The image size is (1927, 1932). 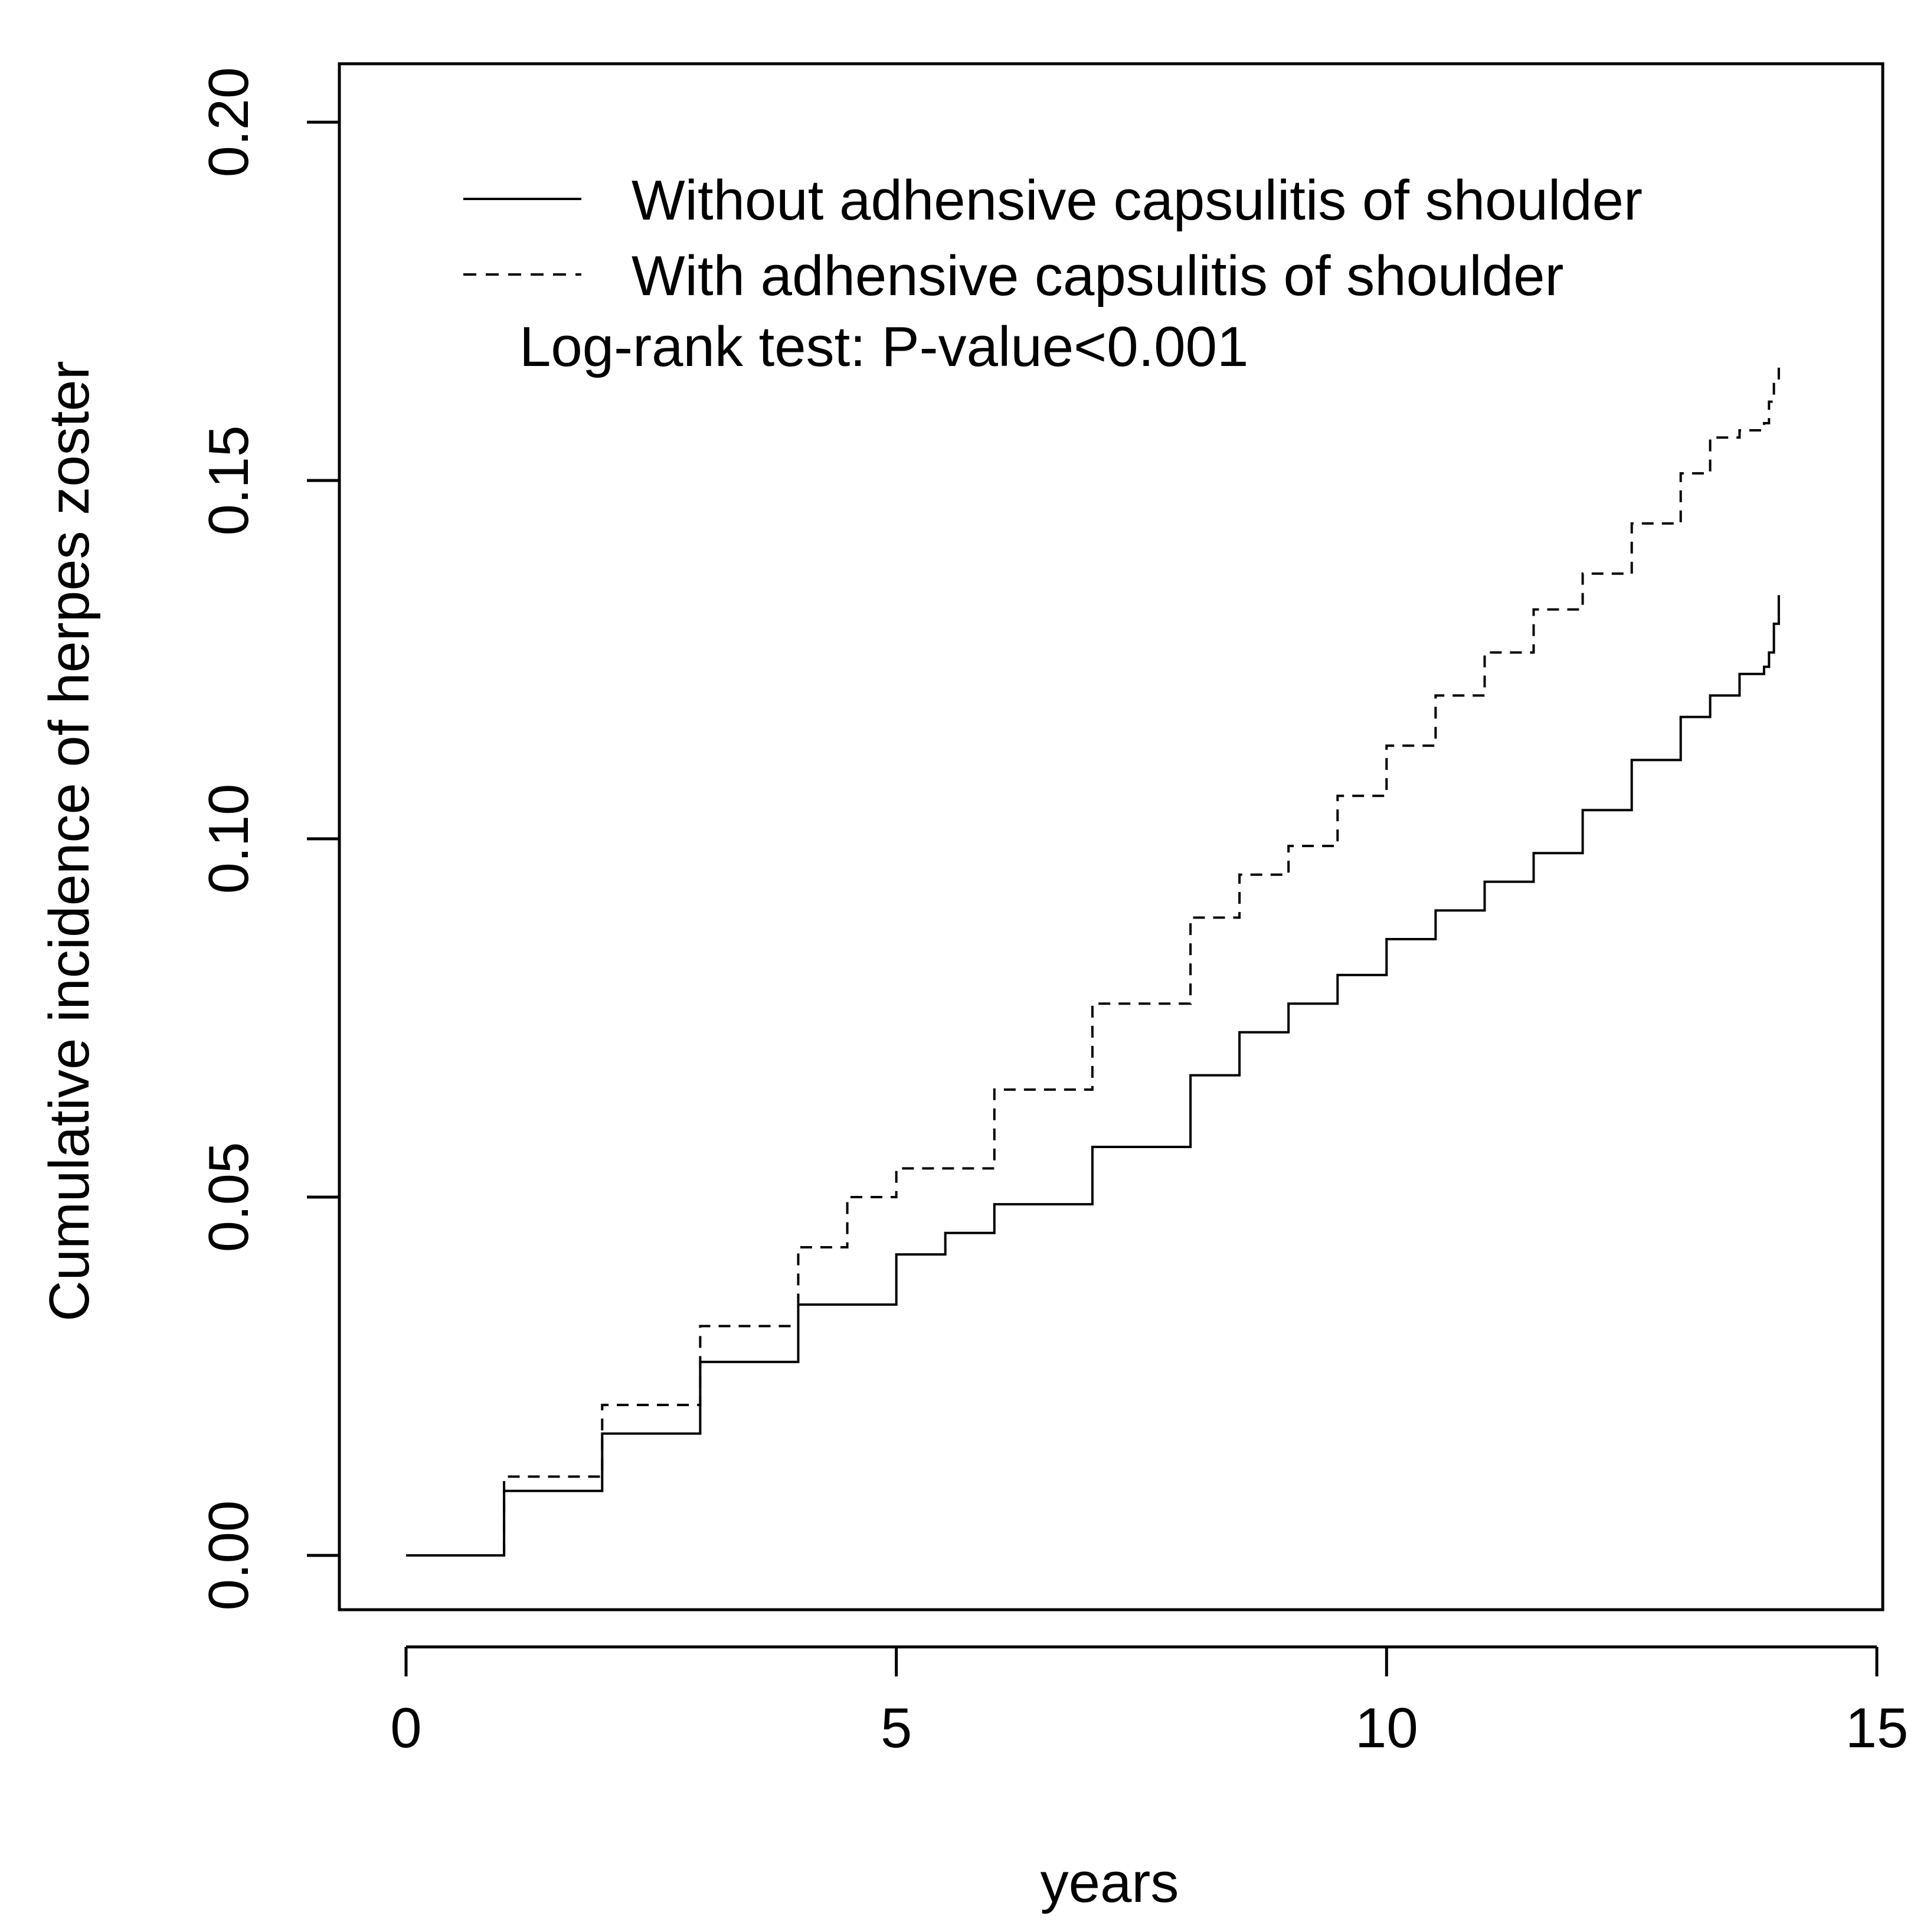 What do you see at coordinates (229, 481) in the screenshot?
I see `y-tick-label: 0.15` at bounding box center [229, 481].